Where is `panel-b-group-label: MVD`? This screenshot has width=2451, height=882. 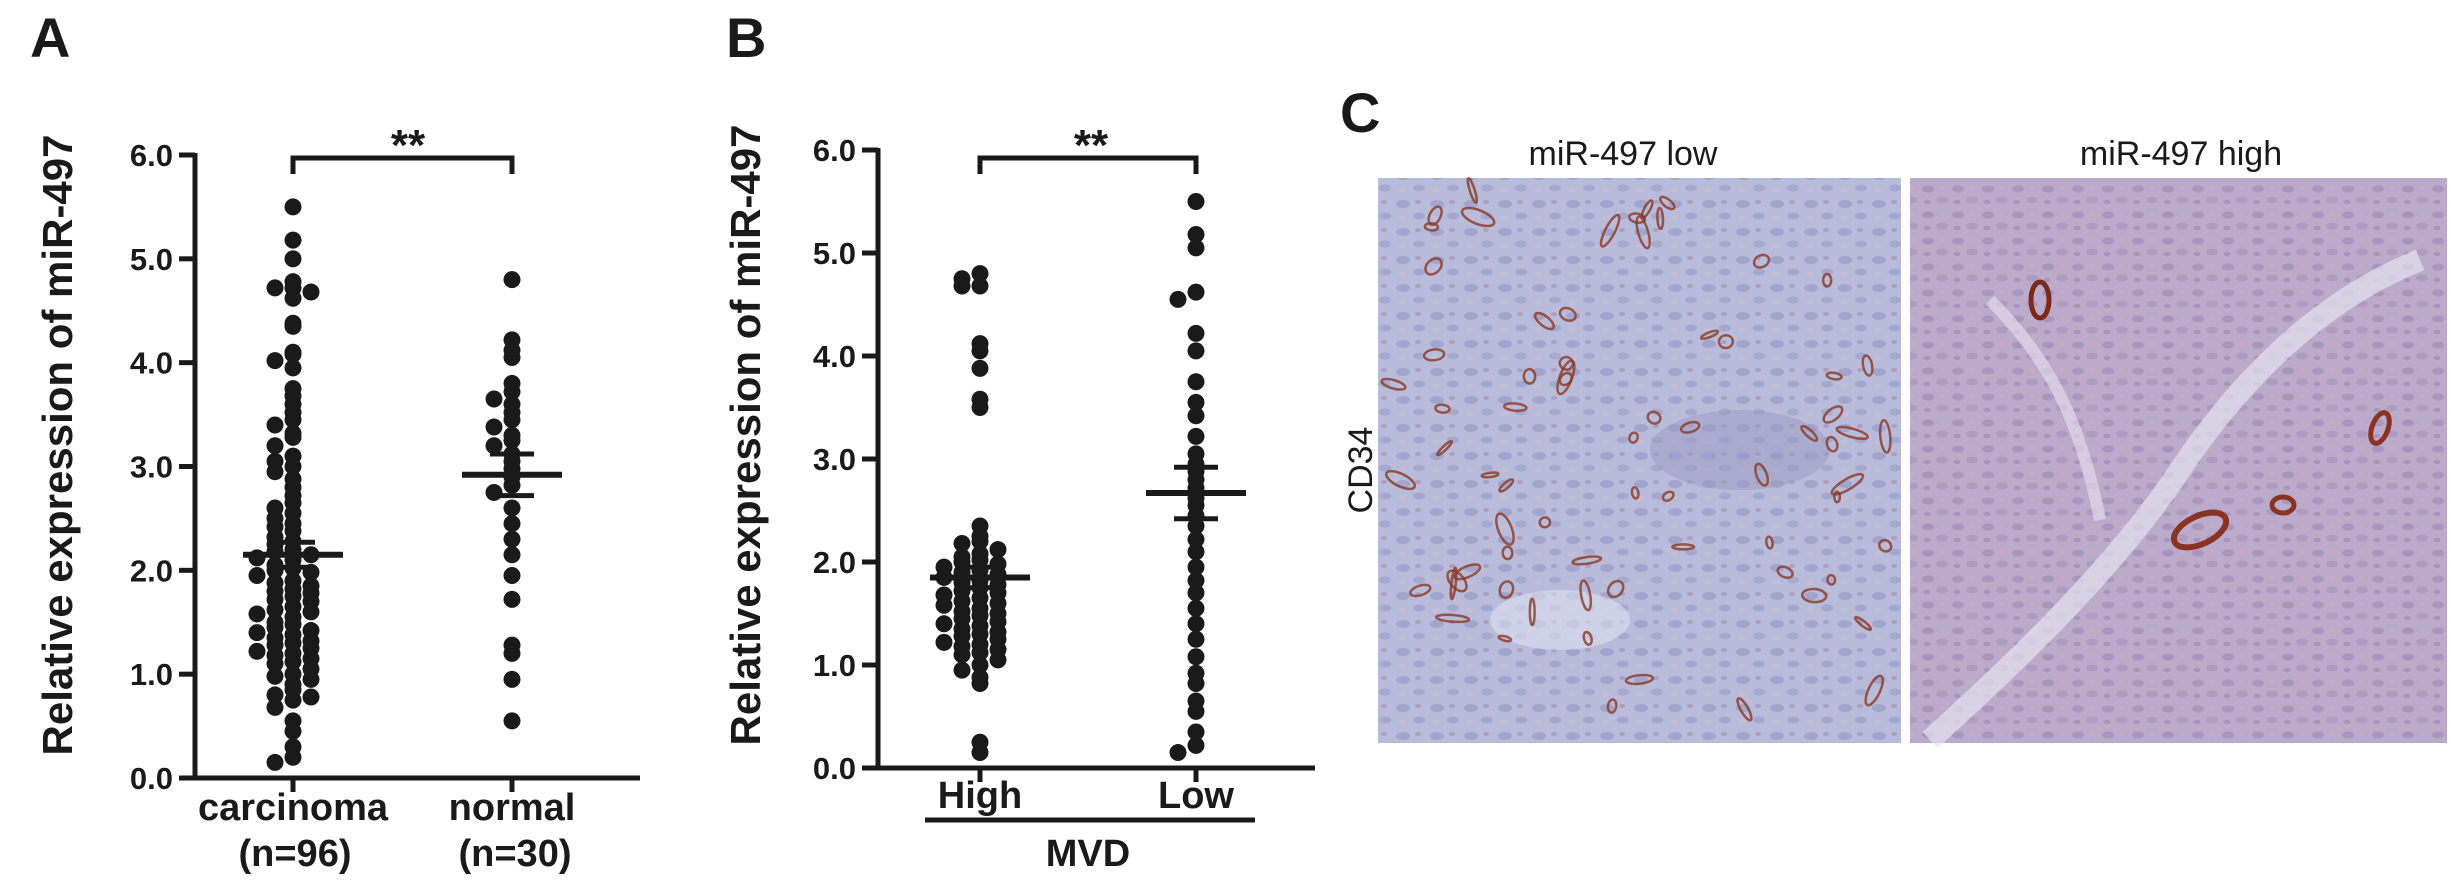
panel-b-group-label: MVD is located at coordinates (1088, 854).